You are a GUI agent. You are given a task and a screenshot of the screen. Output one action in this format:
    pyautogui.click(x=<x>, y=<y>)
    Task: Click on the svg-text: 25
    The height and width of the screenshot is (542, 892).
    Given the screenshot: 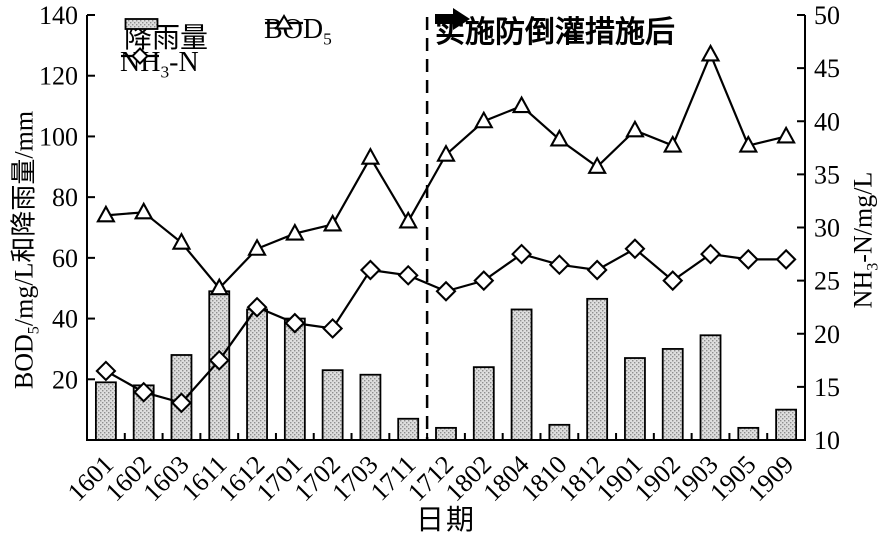 What is the action you would take?
    pyautogui.click(x=827, y=281)
    